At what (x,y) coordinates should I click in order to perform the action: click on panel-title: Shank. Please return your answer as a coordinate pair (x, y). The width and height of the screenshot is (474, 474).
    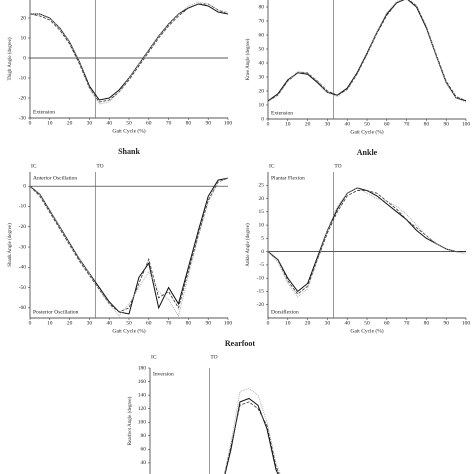
    Looking at the image, I should click on (129, 151).